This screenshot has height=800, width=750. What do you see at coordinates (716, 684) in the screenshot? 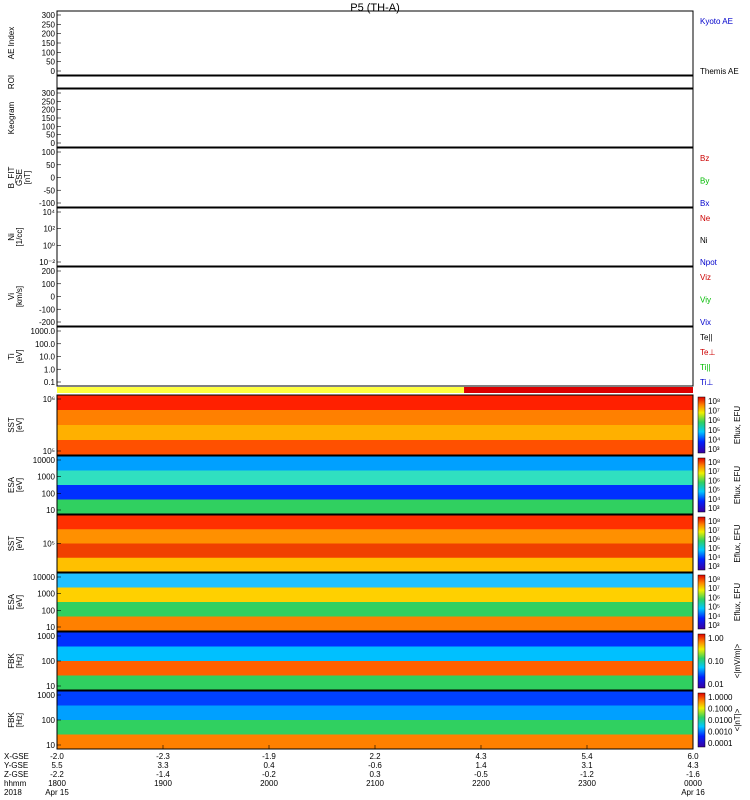
I see `colorbar-tick-label: 0.01` at bounding box center [716, 684].